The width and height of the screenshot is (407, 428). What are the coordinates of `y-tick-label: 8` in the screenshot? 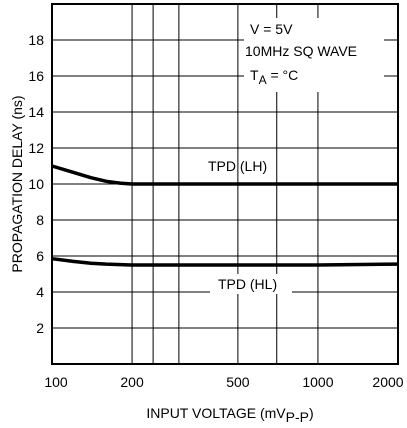 It's located at (40, 220).